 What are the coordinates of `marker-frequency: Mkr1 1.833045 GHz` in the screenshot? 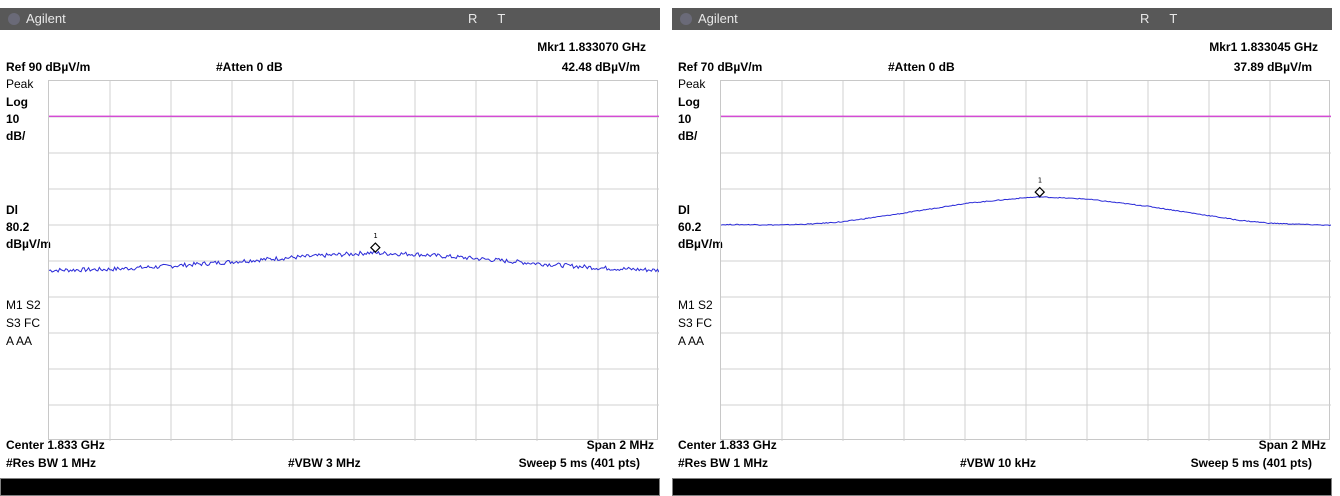 It's located at (1263, 47).